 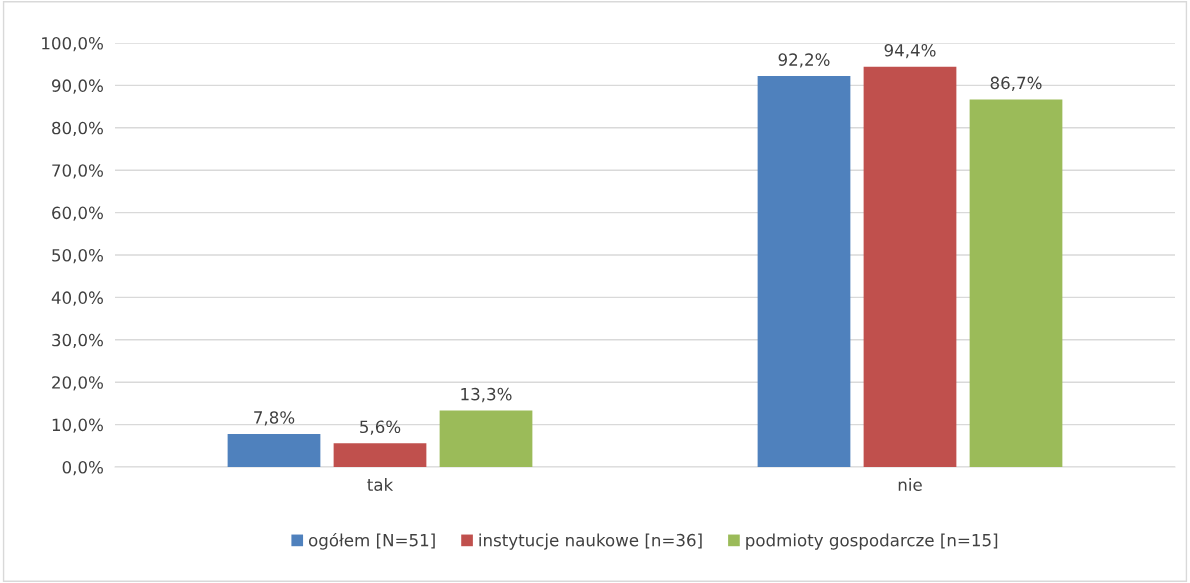 What do you see at coordinates (77, 298) in the screenshot?
I see `y-tick-label: 40,0%` at bounding box center [77, 298].